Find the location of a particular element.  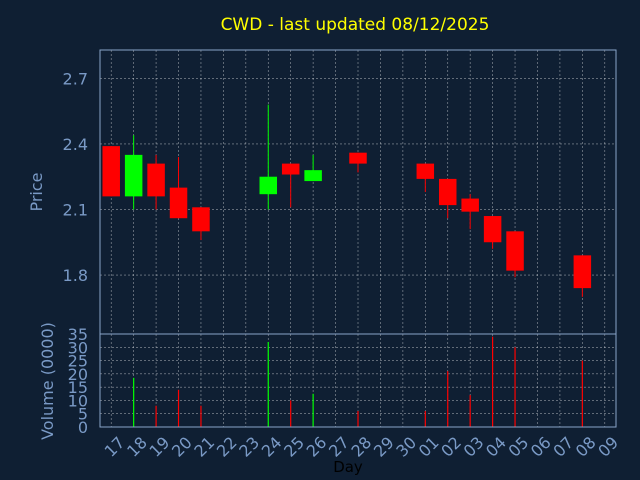

price-tick-label: 2.7 is located at coordinates (75, 78).